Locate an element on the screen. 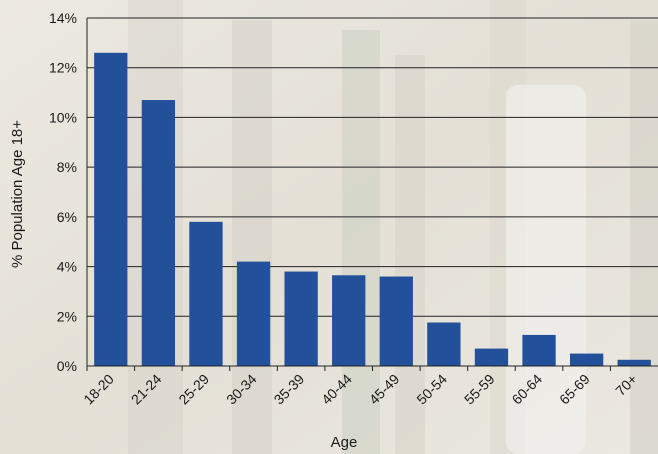 The width and height of the screenshot is (658, 454). y-tick-labels: 0% 2% 4% 6% 8% 10% 12% 14% is located at coordinates (63, 192).